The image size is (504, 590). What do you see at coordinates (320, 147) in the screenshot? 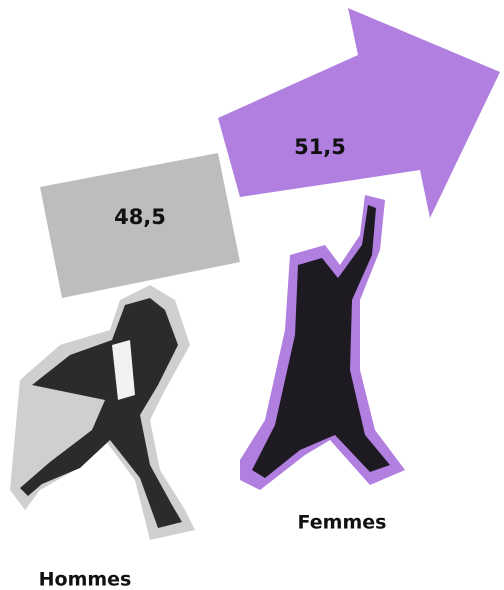
I see `value-label: 51,5` at bounding box center [320, 147].